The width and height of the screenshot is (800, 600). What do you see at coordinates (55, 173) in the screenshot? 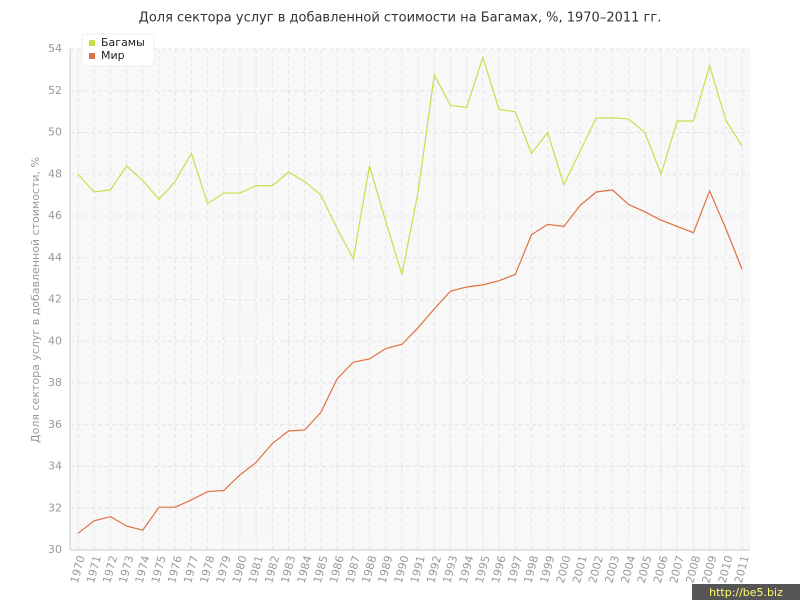
I see `y-tick-label: 48` at bounding box center [55, 173].